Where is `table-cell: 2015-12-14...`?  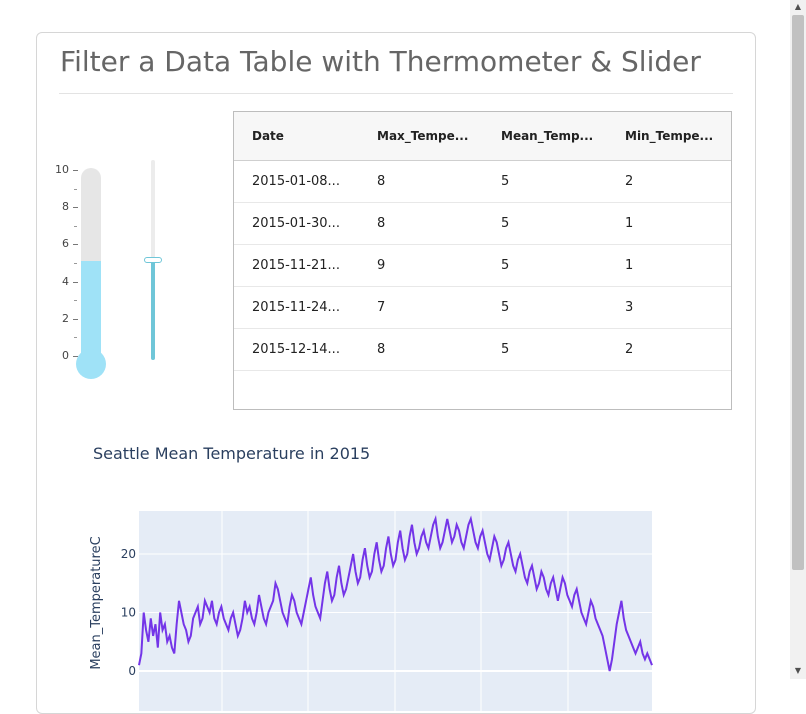 table-cell: 2015-12-14... is located at coordinates (296, 349).